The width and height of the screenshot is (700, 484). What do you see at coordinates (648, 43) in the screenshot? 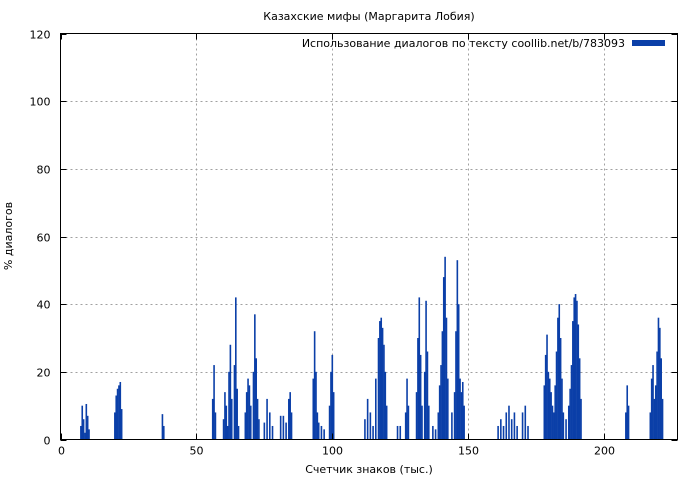
I see `legend-swatch` at bounding box center [648, 43].